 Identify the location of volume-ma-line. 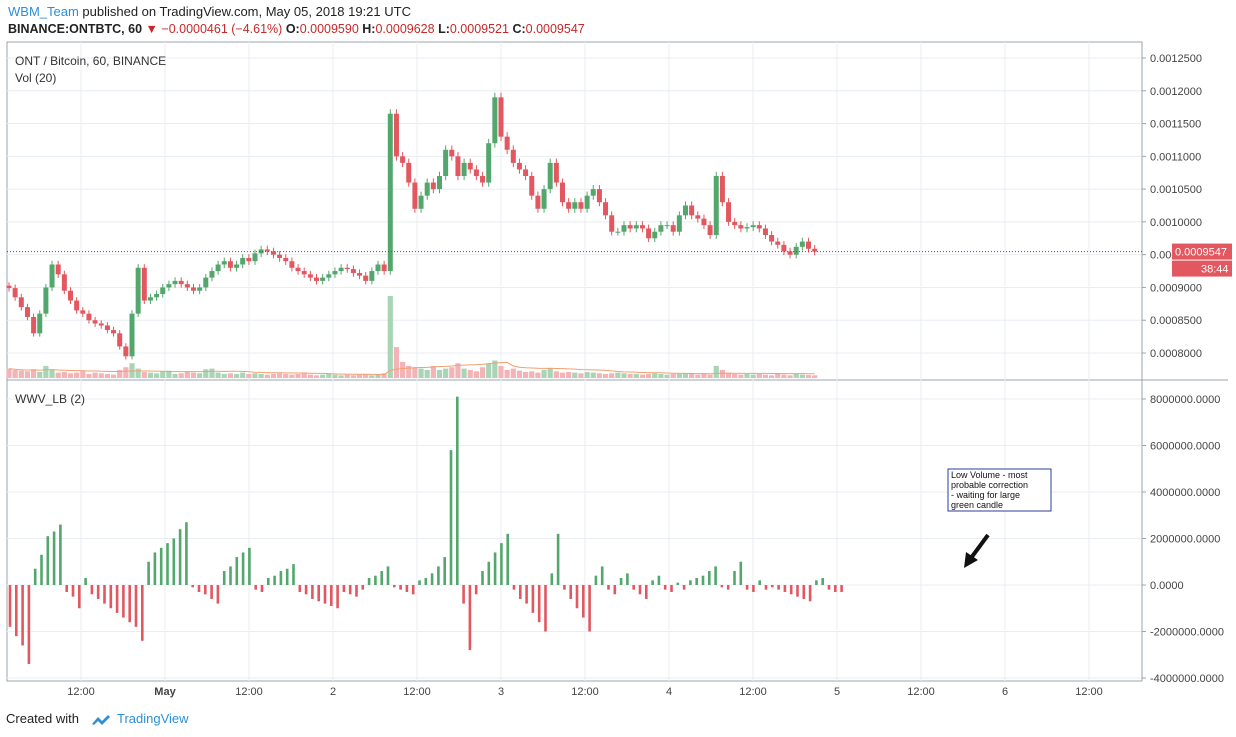
(411, 368).